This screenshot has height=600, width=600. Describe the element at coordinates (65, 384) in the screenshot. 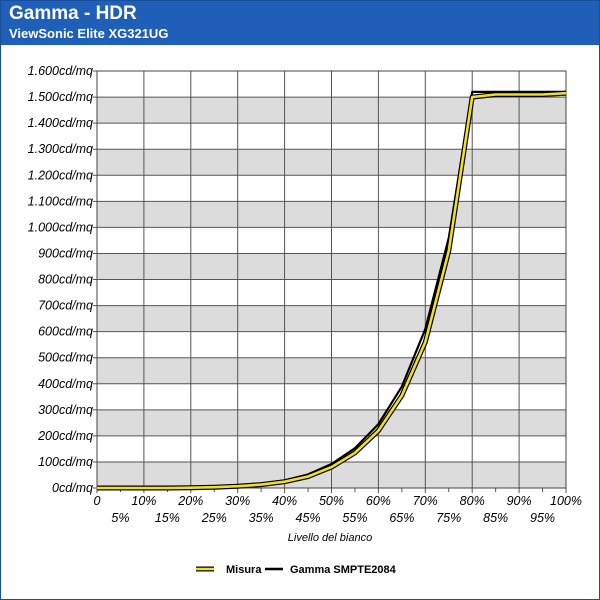

I see `y-tick-label: 400cd/mq` at that location.